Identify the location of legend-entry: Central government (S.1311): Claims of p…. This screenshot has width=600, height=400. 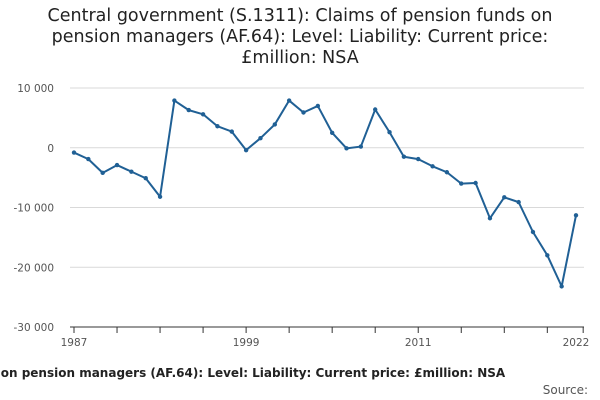
(253, 373).